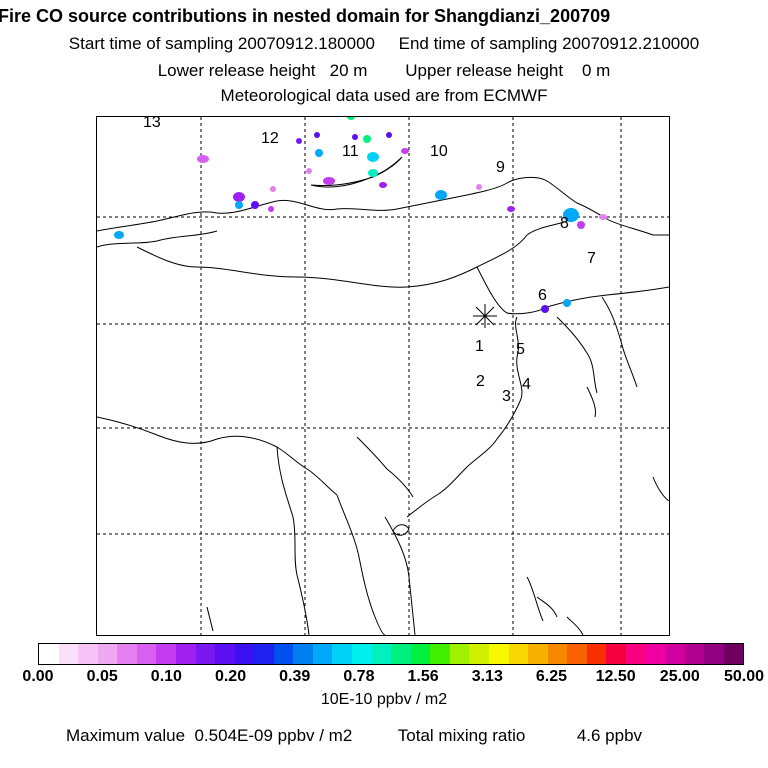  What do you see at coordinates (479, 346) in the screenshot?
I see `region-label: 1` at bounding box center [479, 346].